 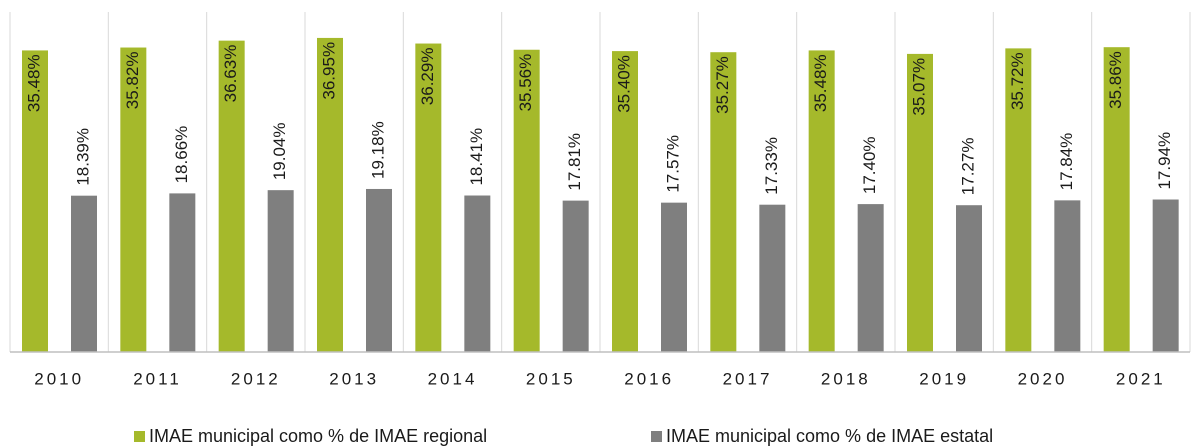 What do you see at coordinates (82, 157) in the screenshot?
I see `data-label: 18.39%` at bounding box center [82, 157].